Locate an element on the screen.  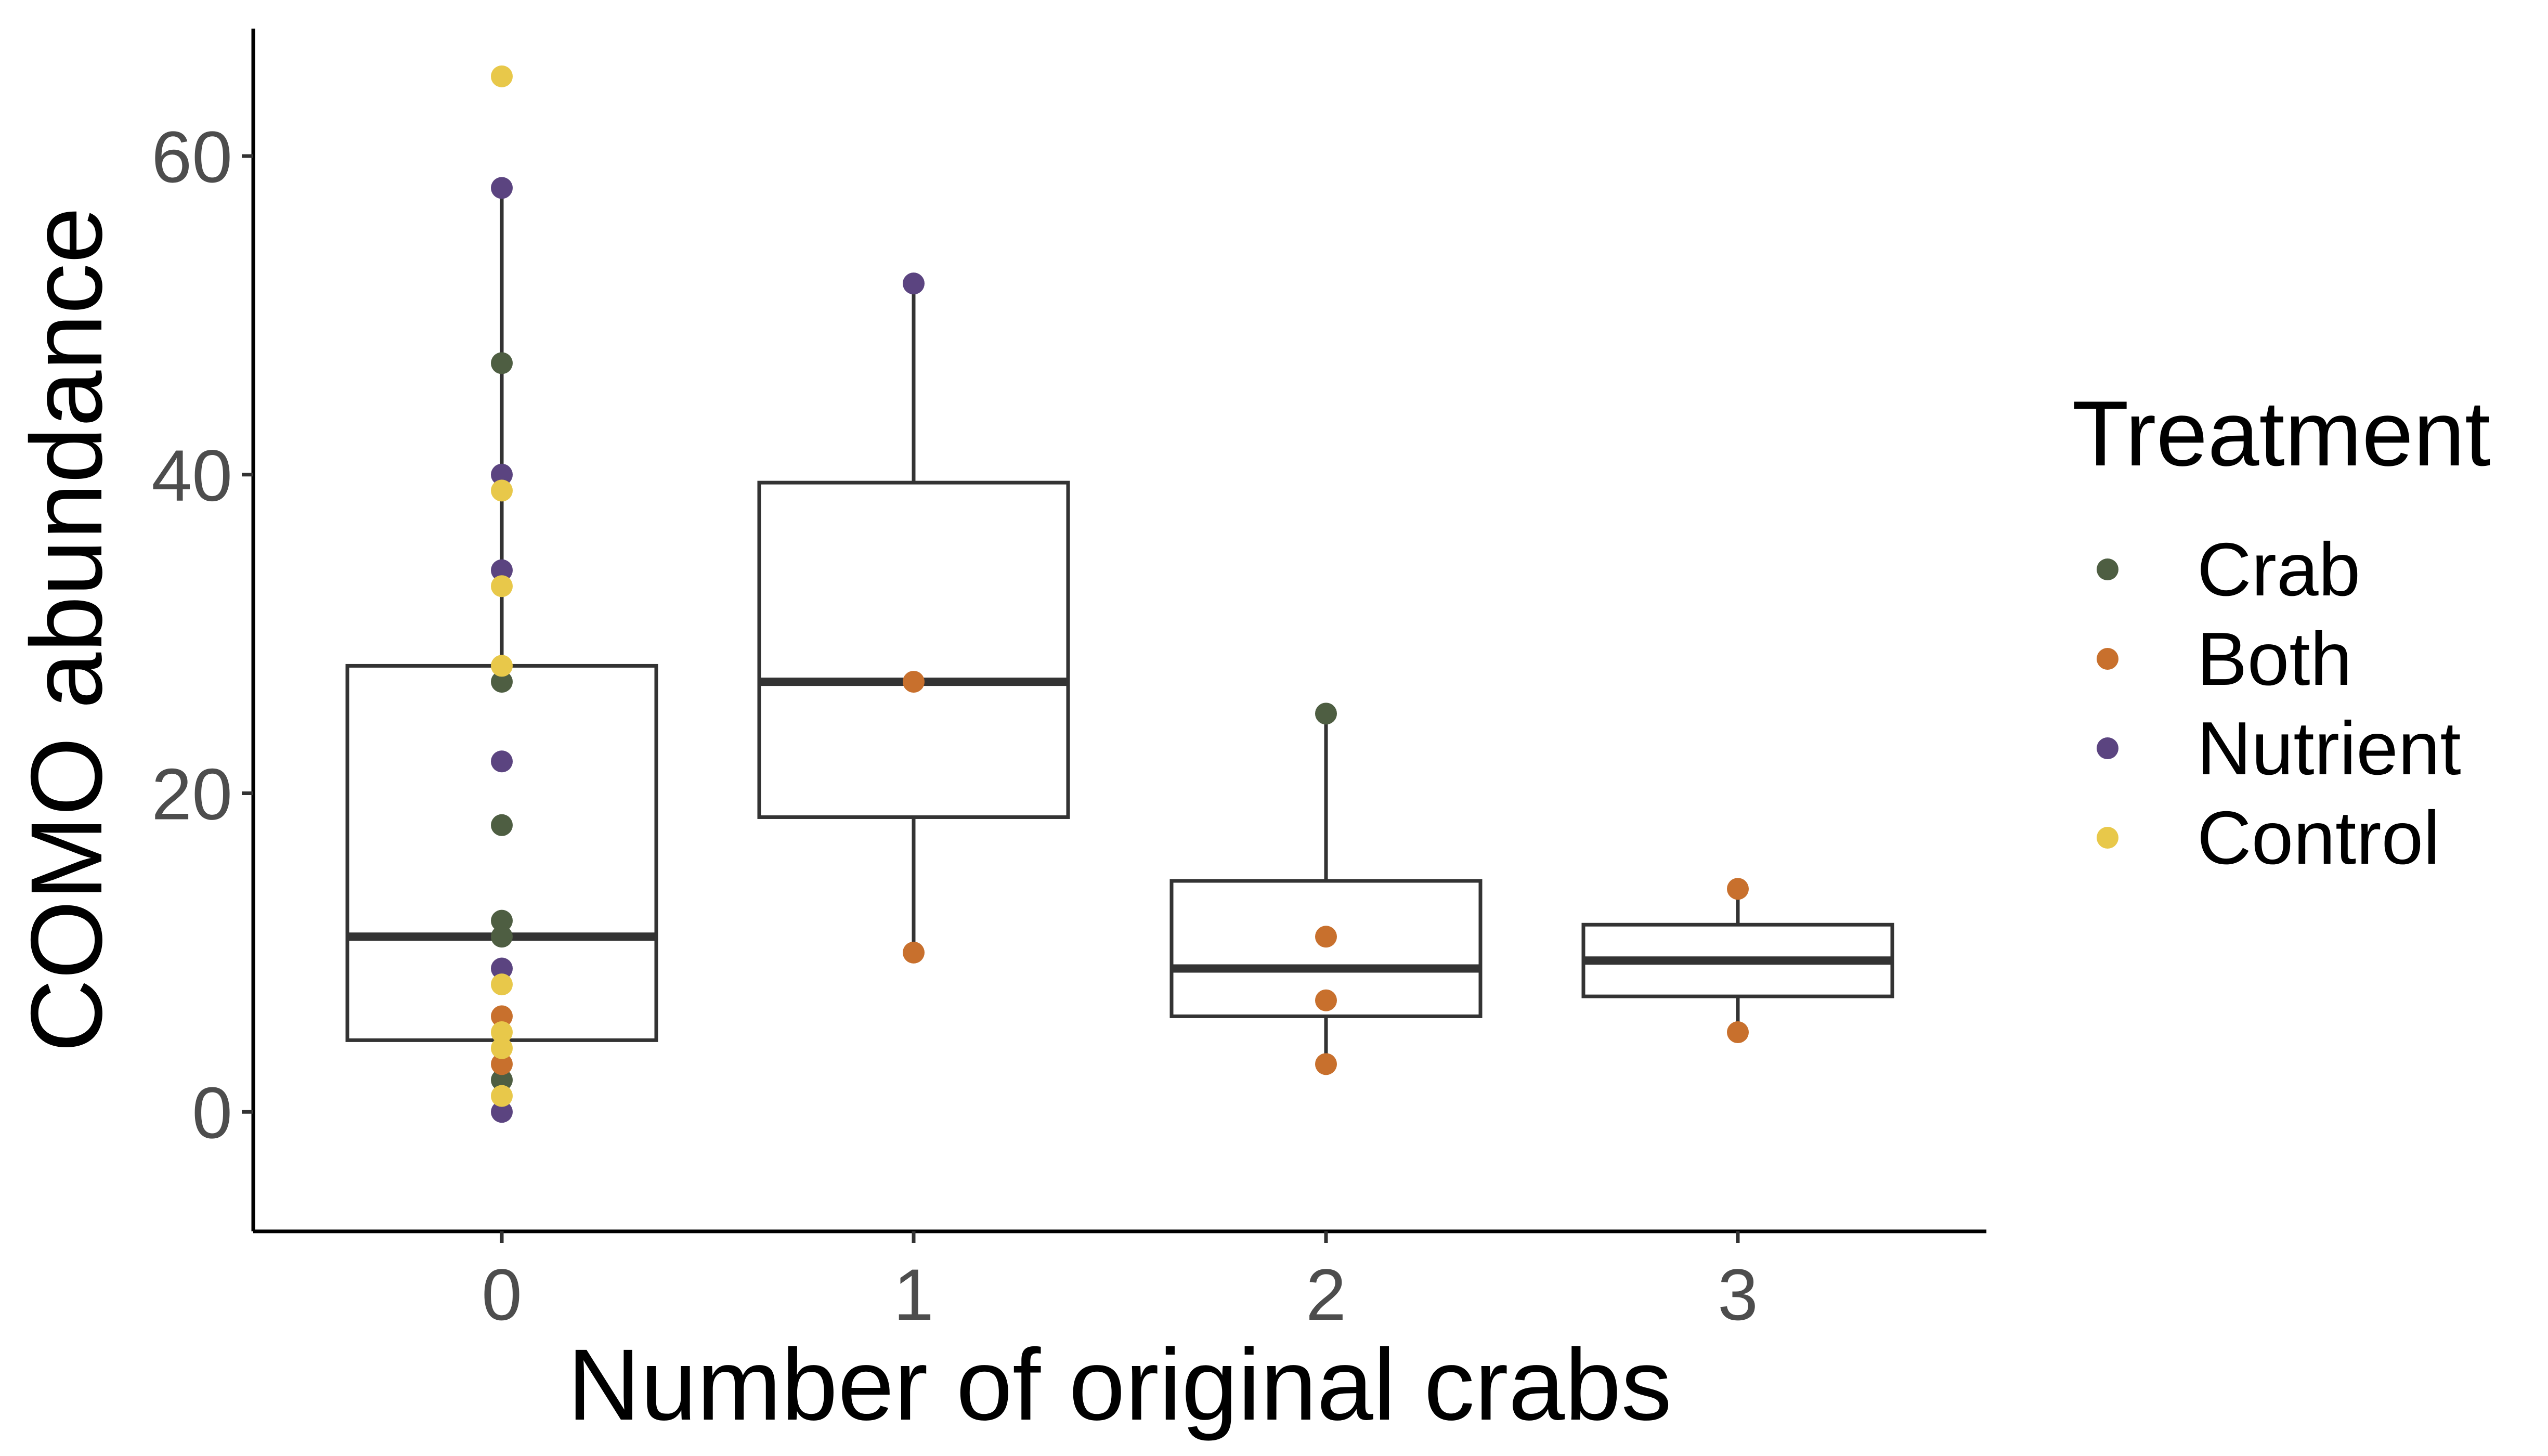
series-control is located at coordinates (502, 586).